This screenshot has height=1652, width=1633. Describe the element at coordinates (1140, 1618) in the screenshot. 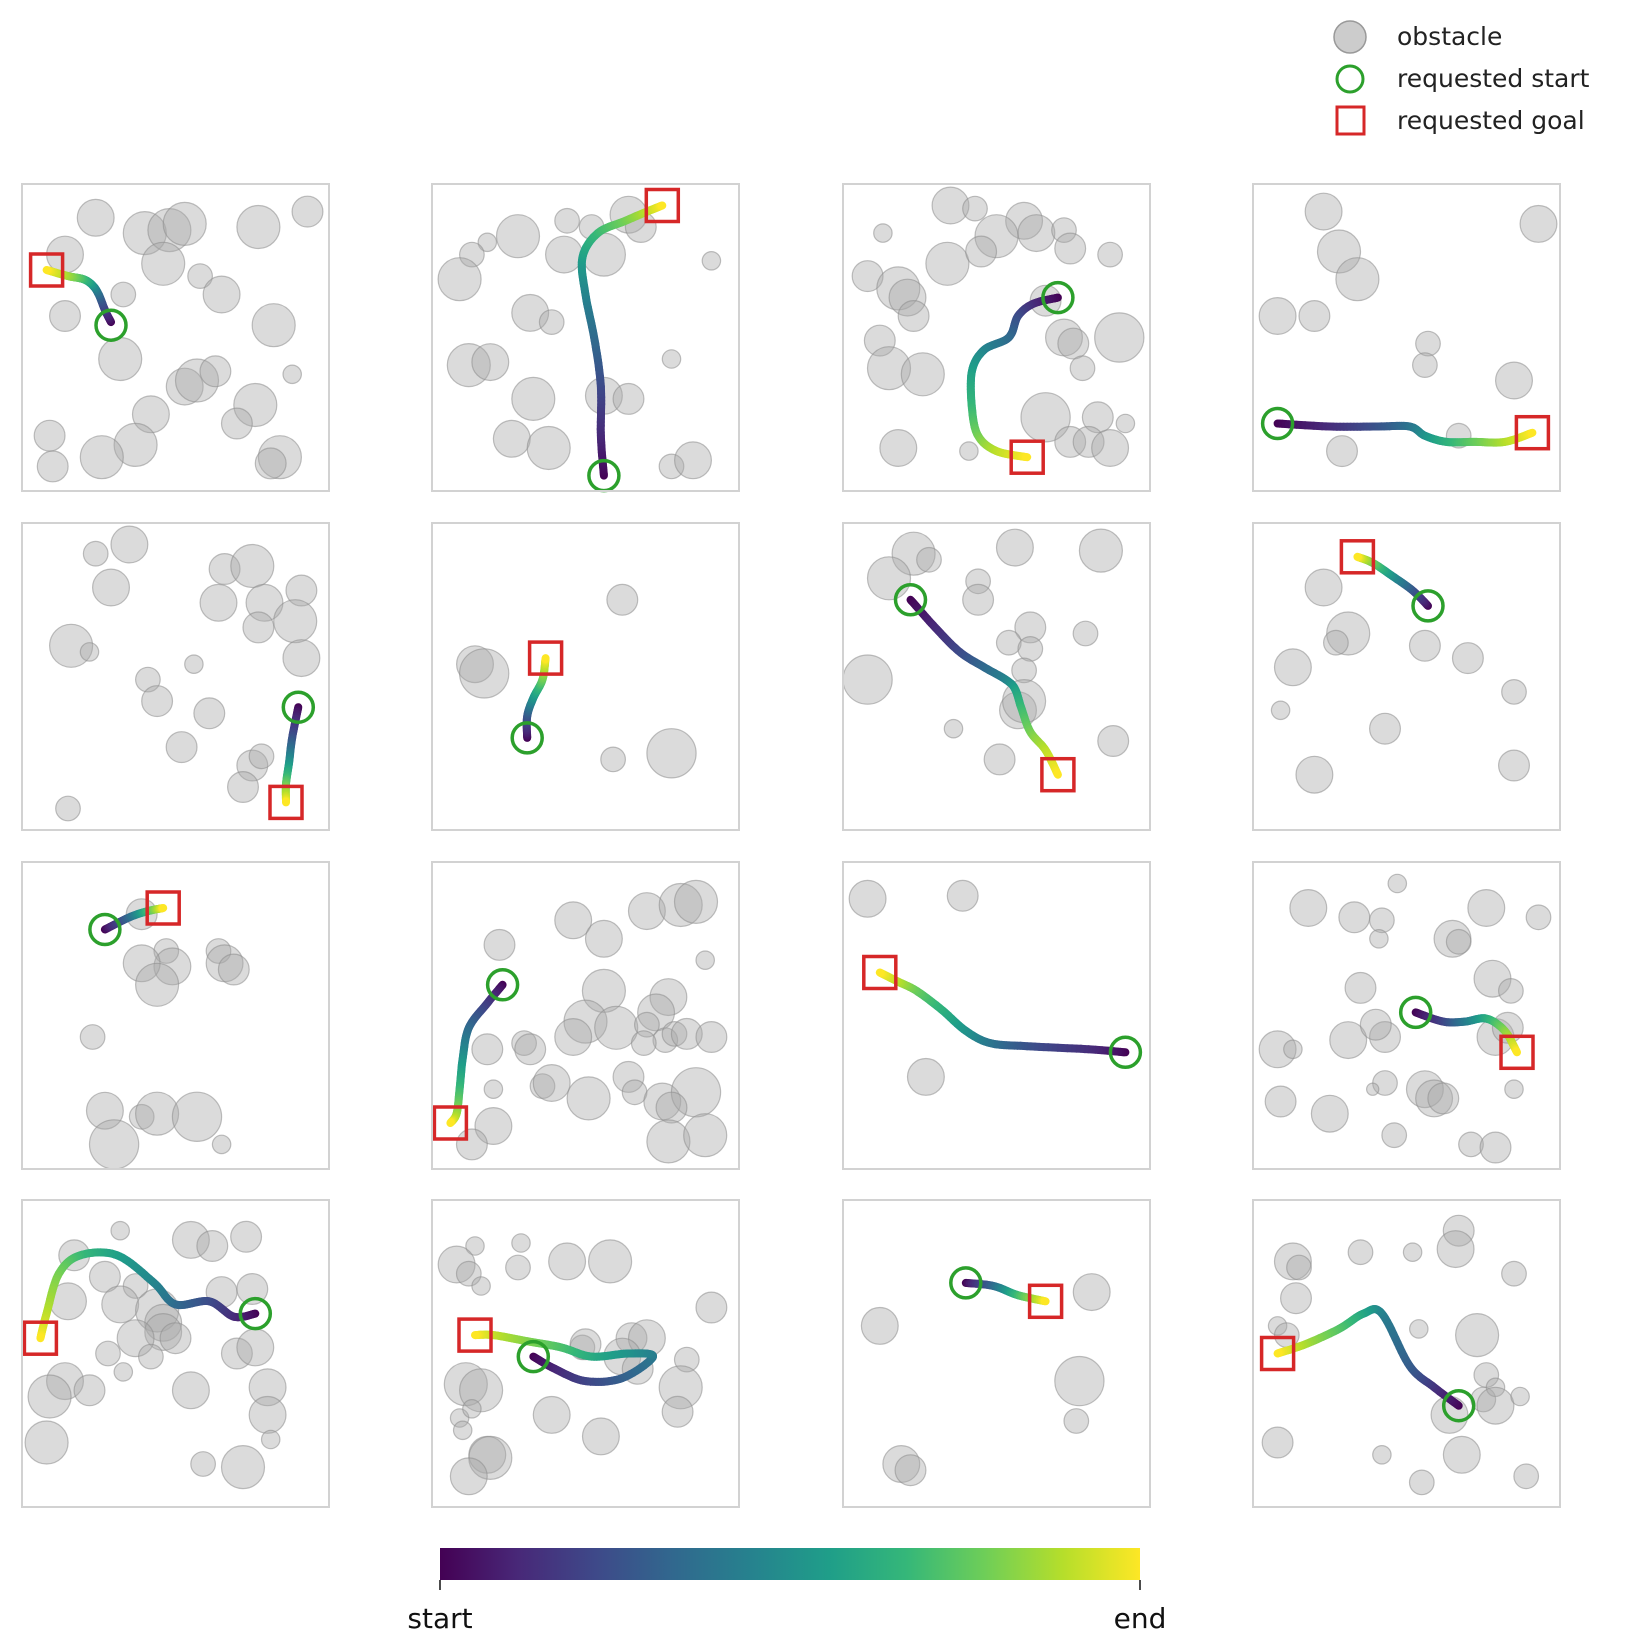

I see `colorbar-end-label: end` at that location.